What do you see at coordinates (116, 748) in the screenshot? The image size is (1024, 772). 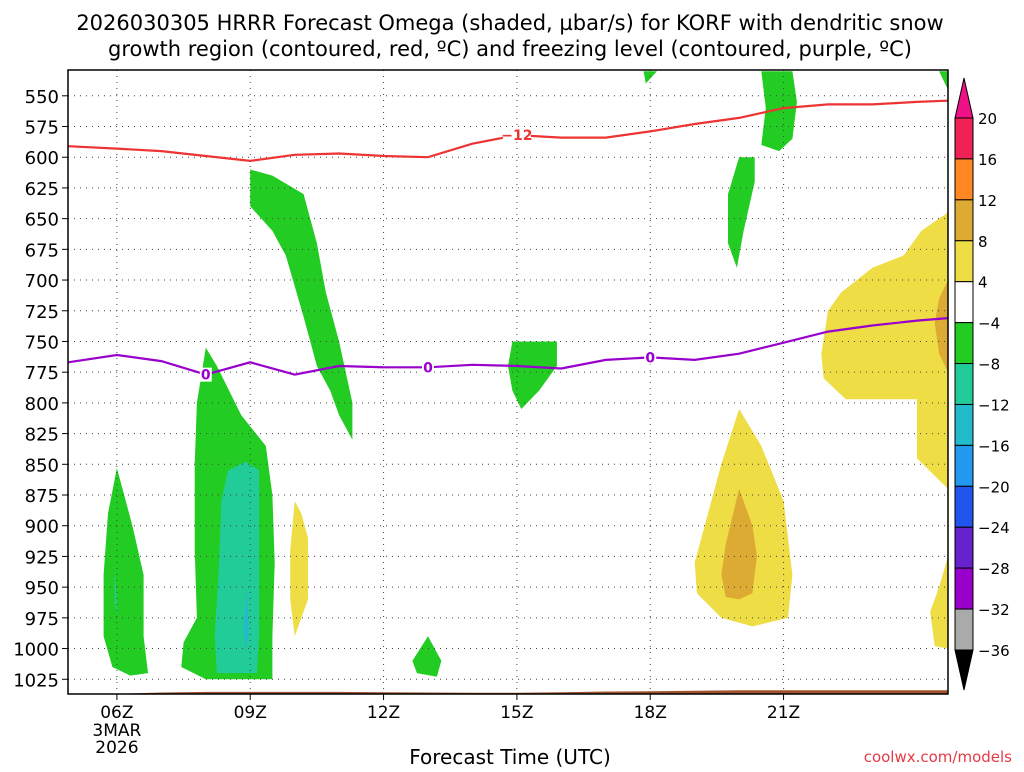 I see `x-start-date-label-1: 2026` at bounding box center [116, 748].